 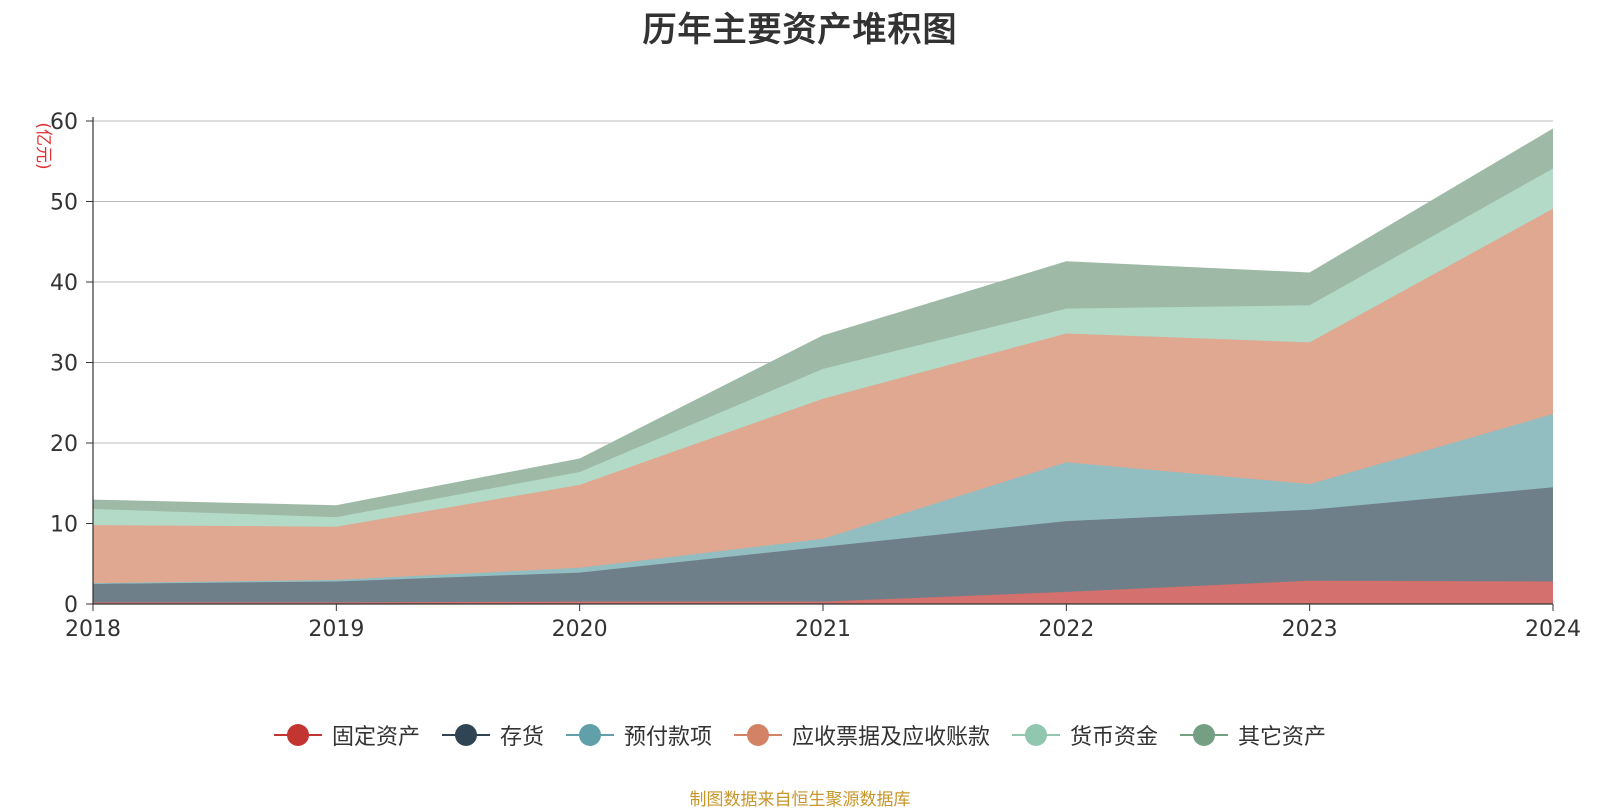 I want to click on legend-item-1: 固定资产, so click(x=346, y=735).